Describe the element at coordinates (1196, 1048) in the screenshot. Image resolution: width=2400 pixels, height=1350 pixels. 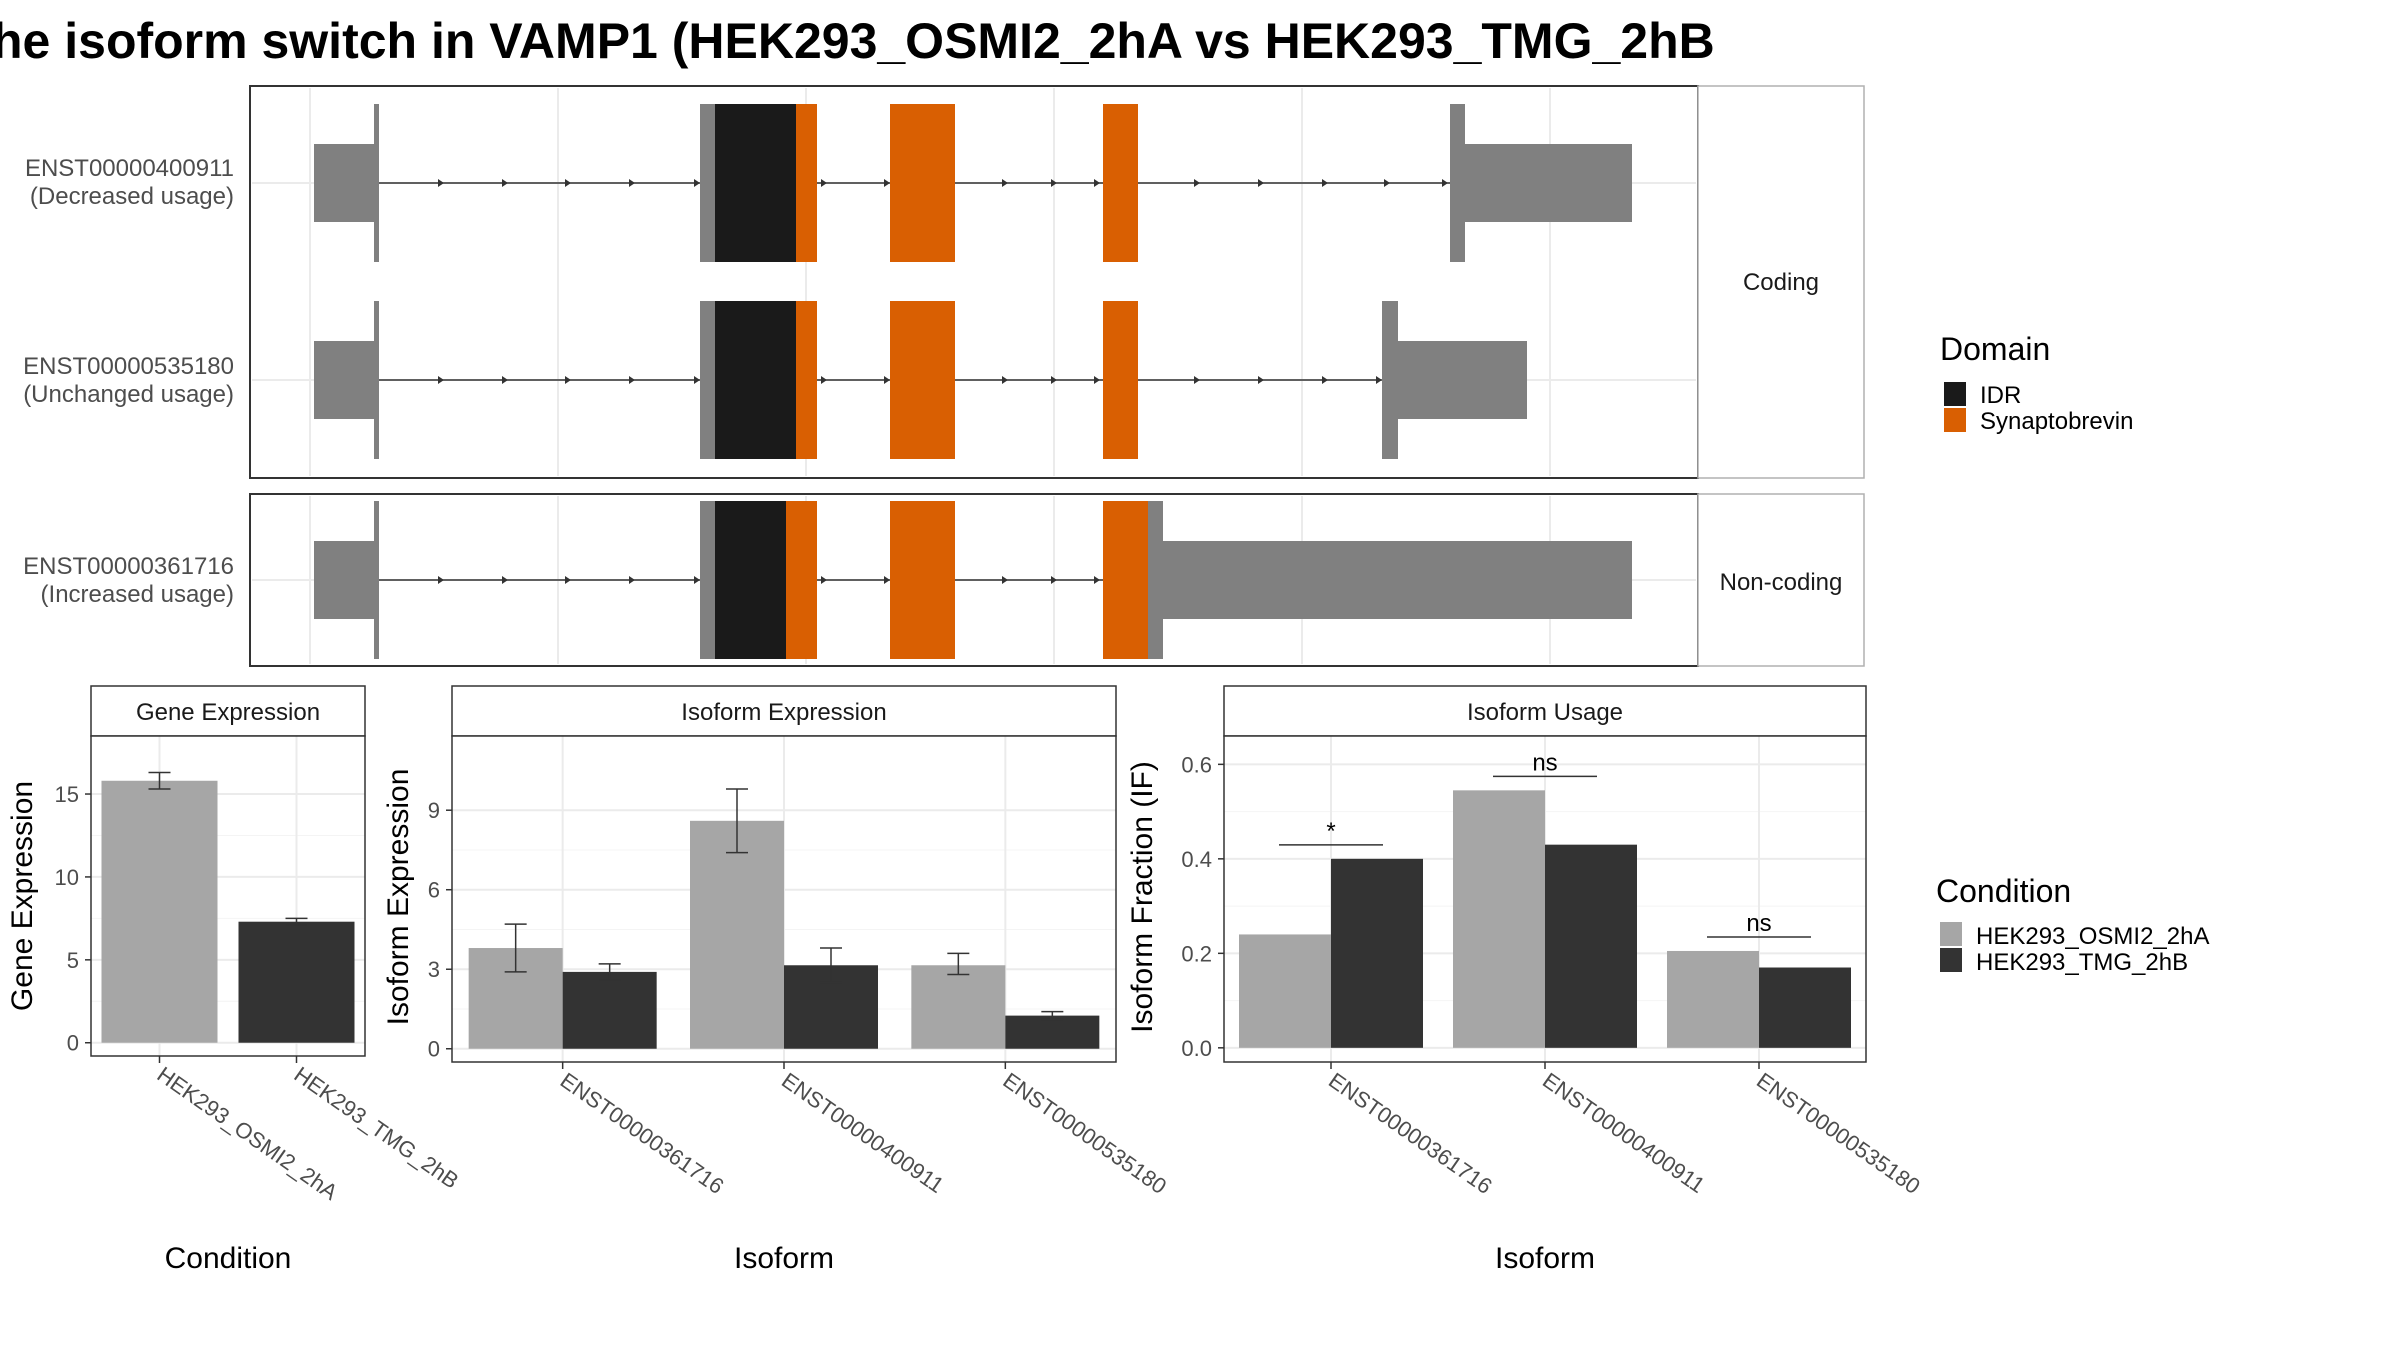
I see `y-tick-label: 0.0` at that location.